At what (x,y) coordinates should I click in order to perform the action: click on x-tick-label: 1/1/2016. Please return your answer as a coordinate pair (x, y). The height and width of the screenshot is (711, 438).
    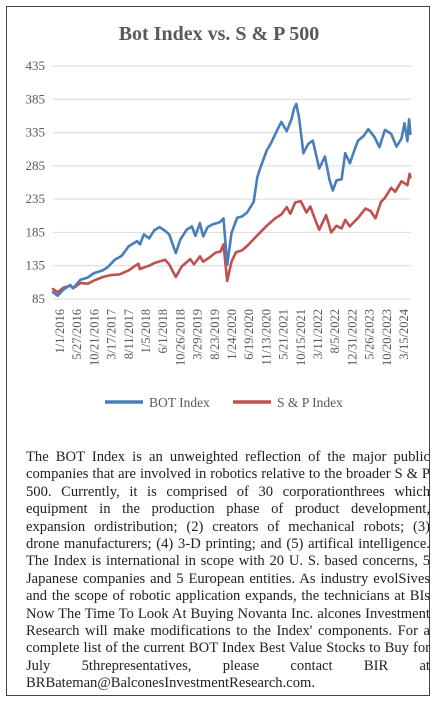
    Looking at the image, I should click on (60, 331).